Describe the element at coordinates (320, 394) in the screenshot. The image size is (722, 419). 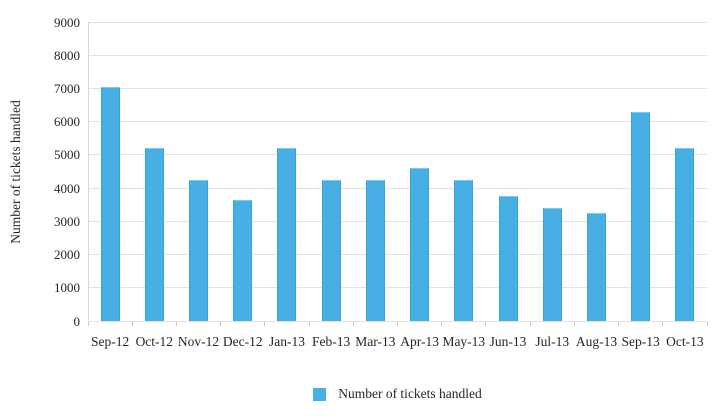
I see `legend-swatch` at that location.